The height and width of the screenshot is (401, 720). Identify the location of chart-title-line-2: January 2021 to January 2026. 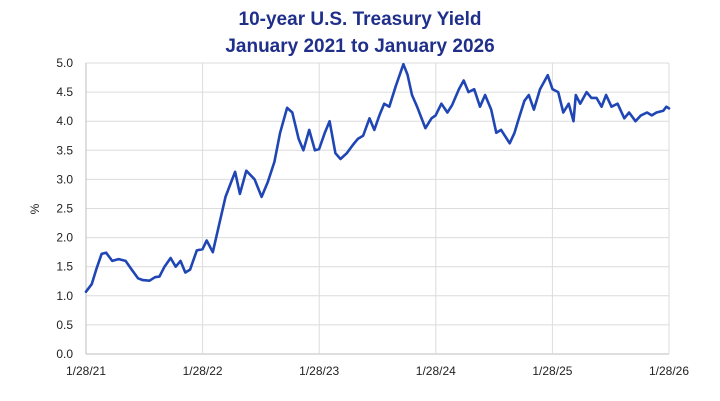
(359, 46).